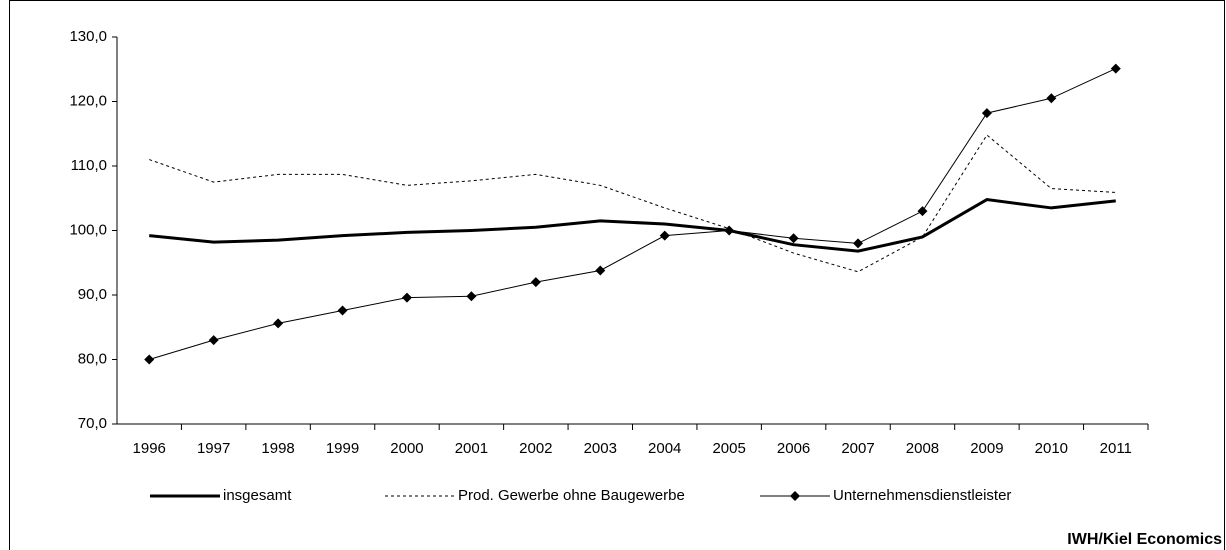 This screenshot has width=1226, height=550. I want to click on x-tick-label: 1998, so click(277, 448).